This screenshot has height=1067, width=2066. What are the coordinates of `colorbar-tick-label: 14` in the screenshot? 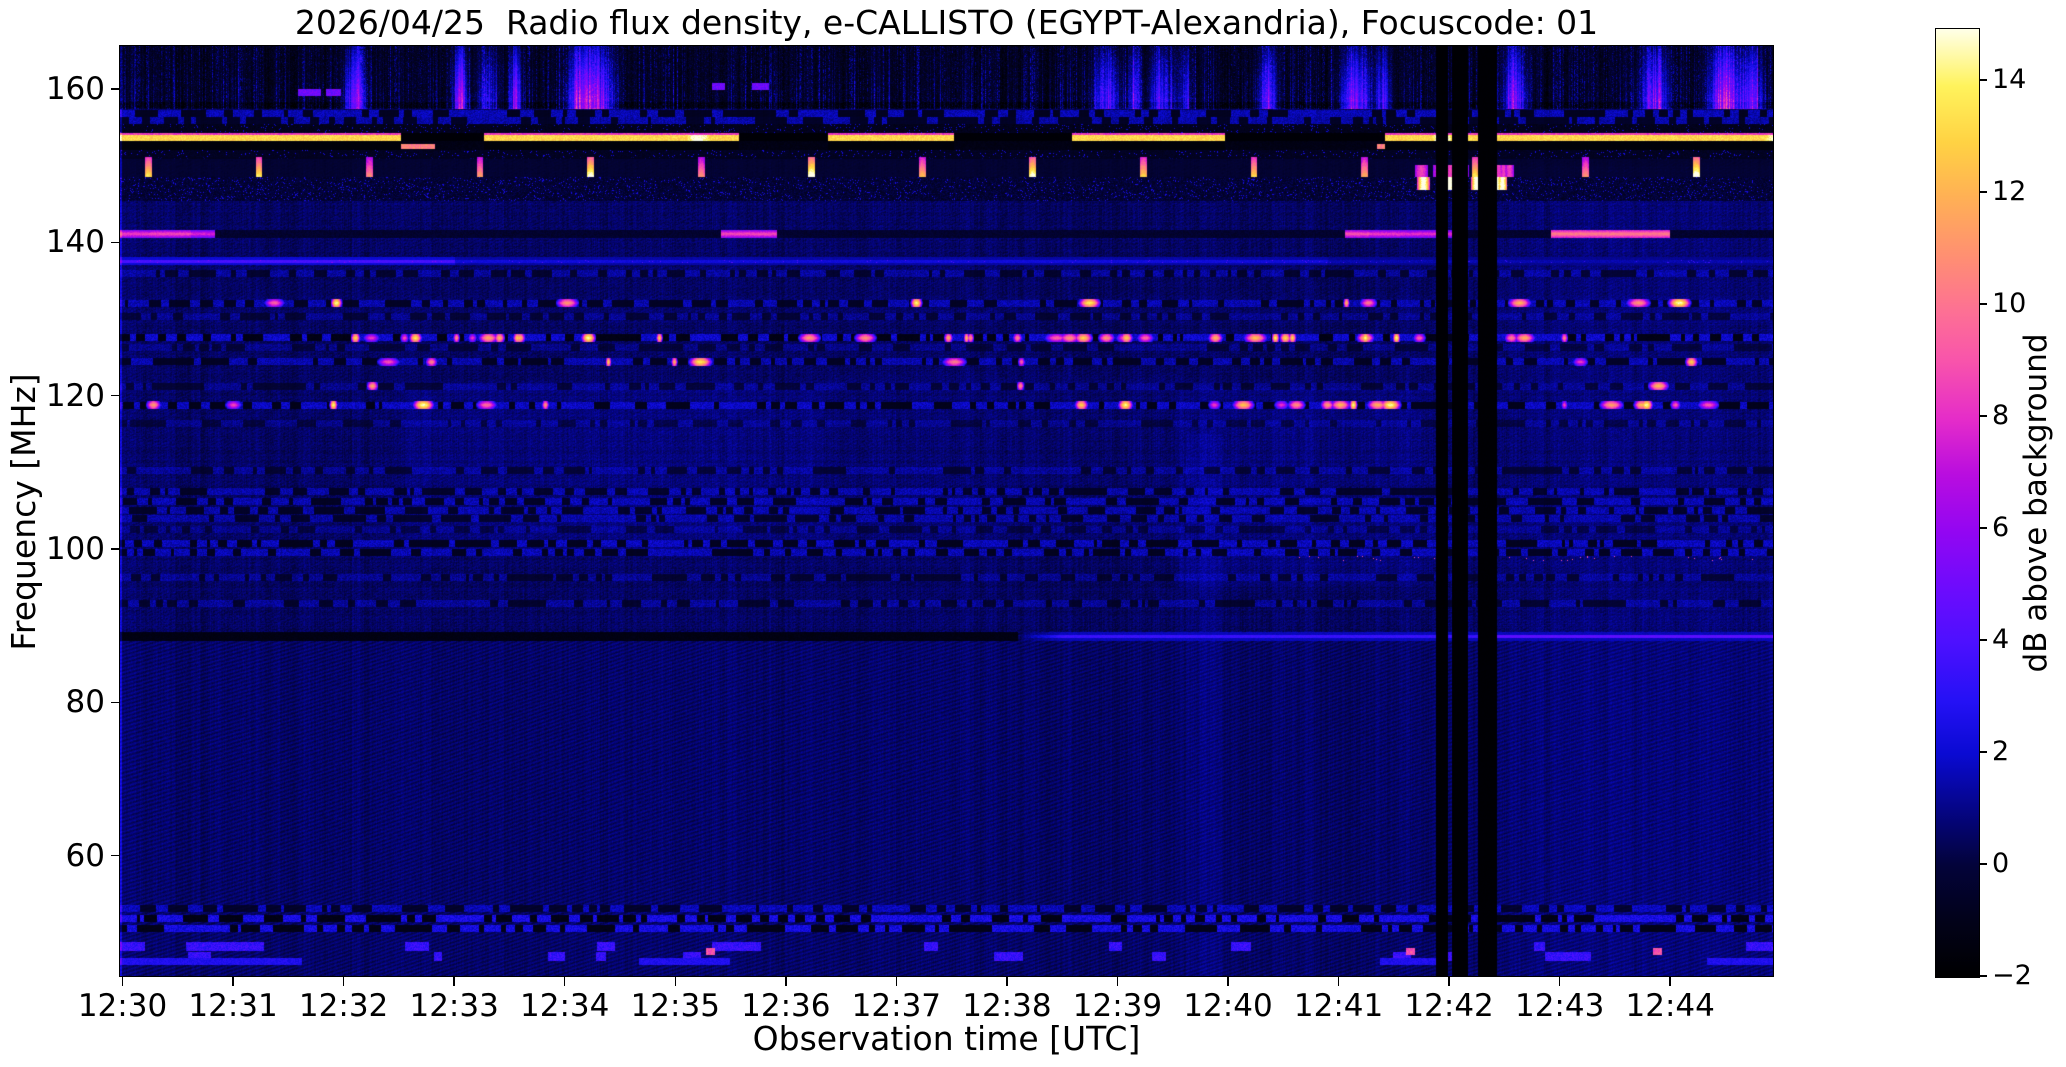 It's located at (2009, 80).